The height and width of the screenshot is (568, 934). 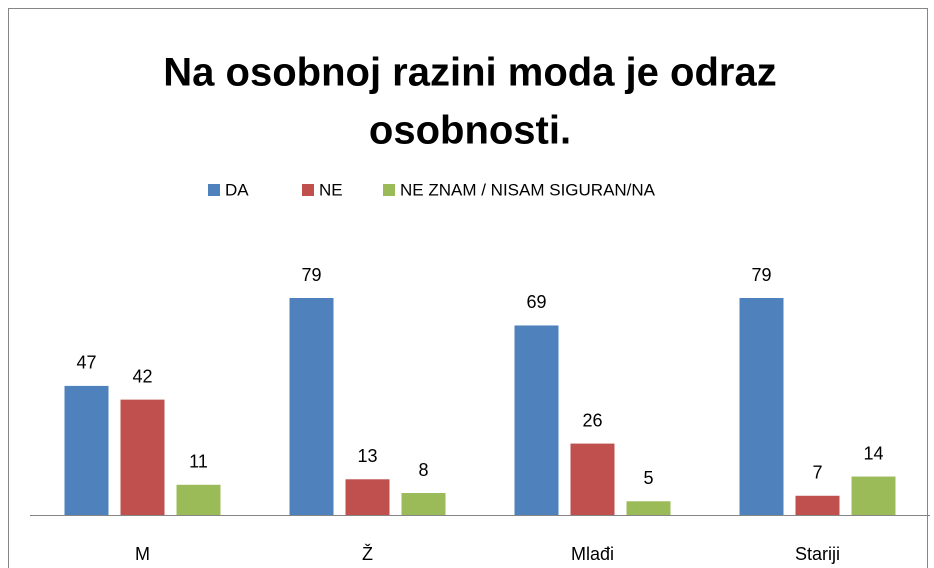 What do you see at coordinates (331, 189) in the screenshot?
I see `legend-label: NE` at bounding box center [331, 189].